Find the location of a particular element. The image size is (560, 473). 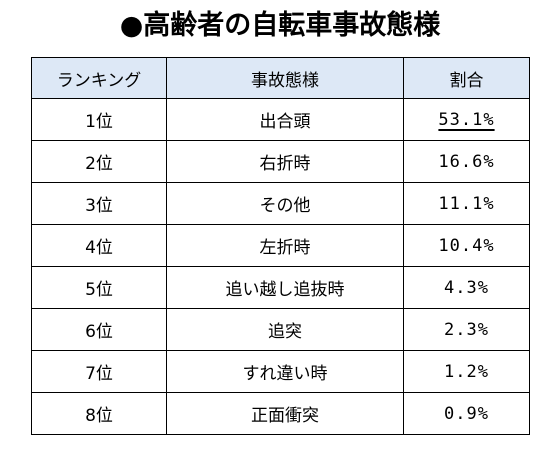

column-header-accident-type: 事故態様 is located at coordinates (285, 78).